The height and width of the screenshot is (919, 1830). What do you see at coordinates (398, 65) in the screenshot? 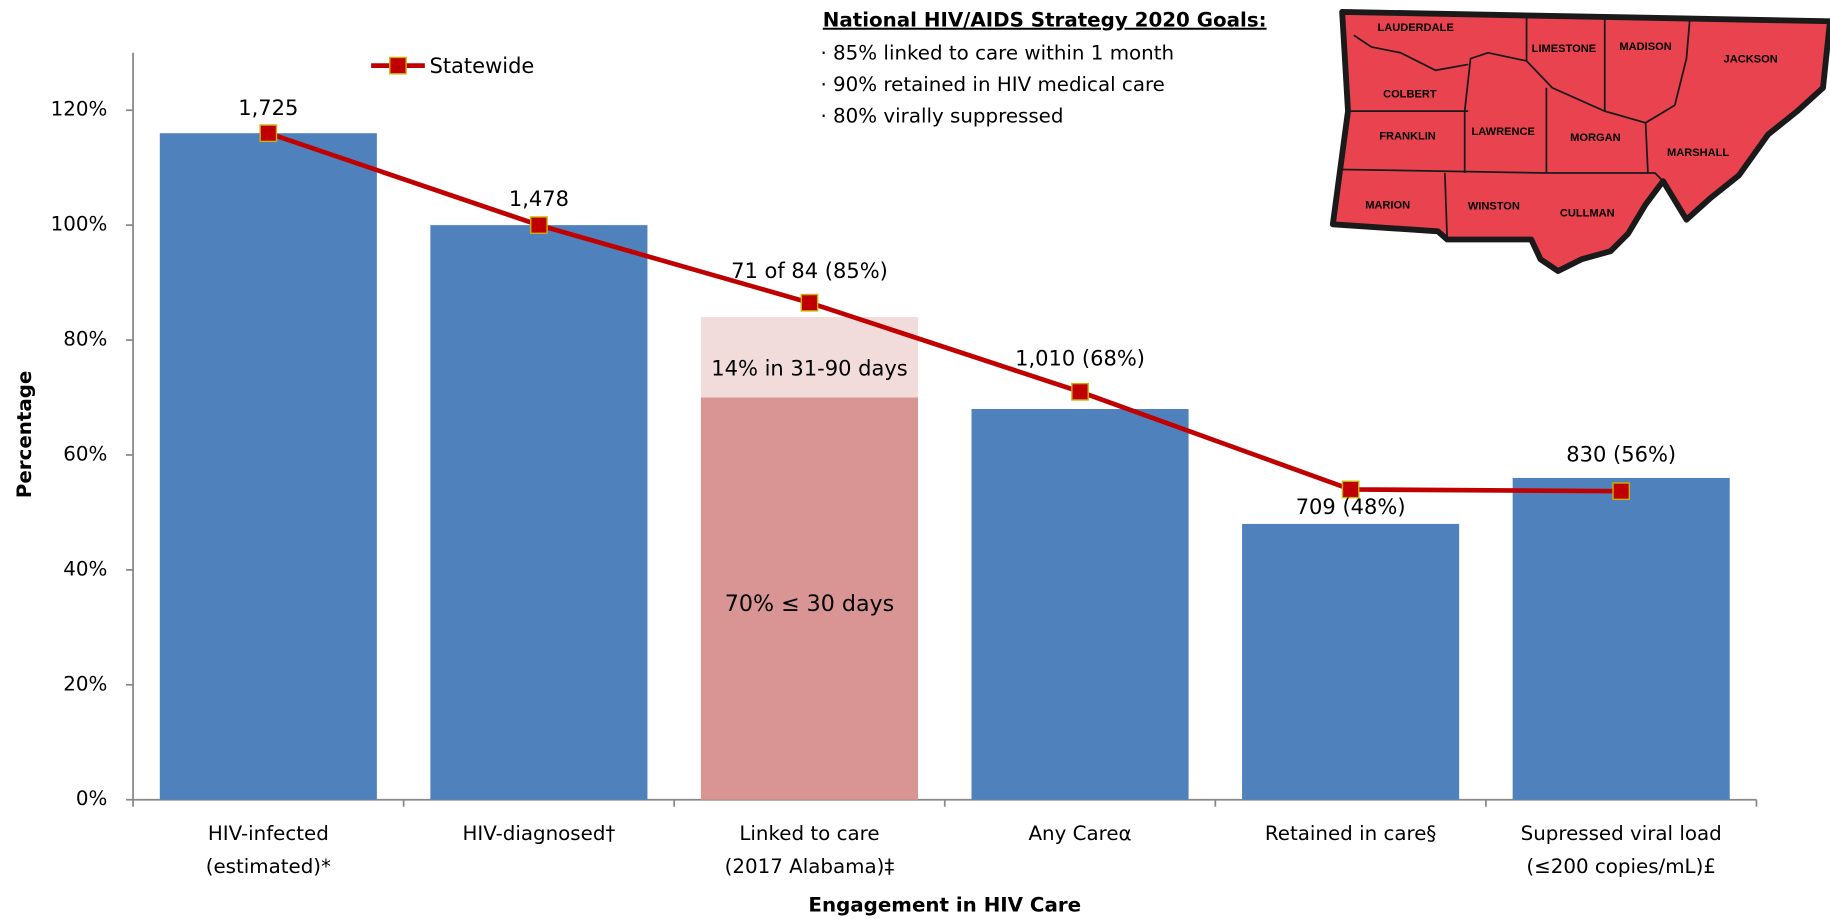
I see `legend-marker` at bounding box center [398, 65].